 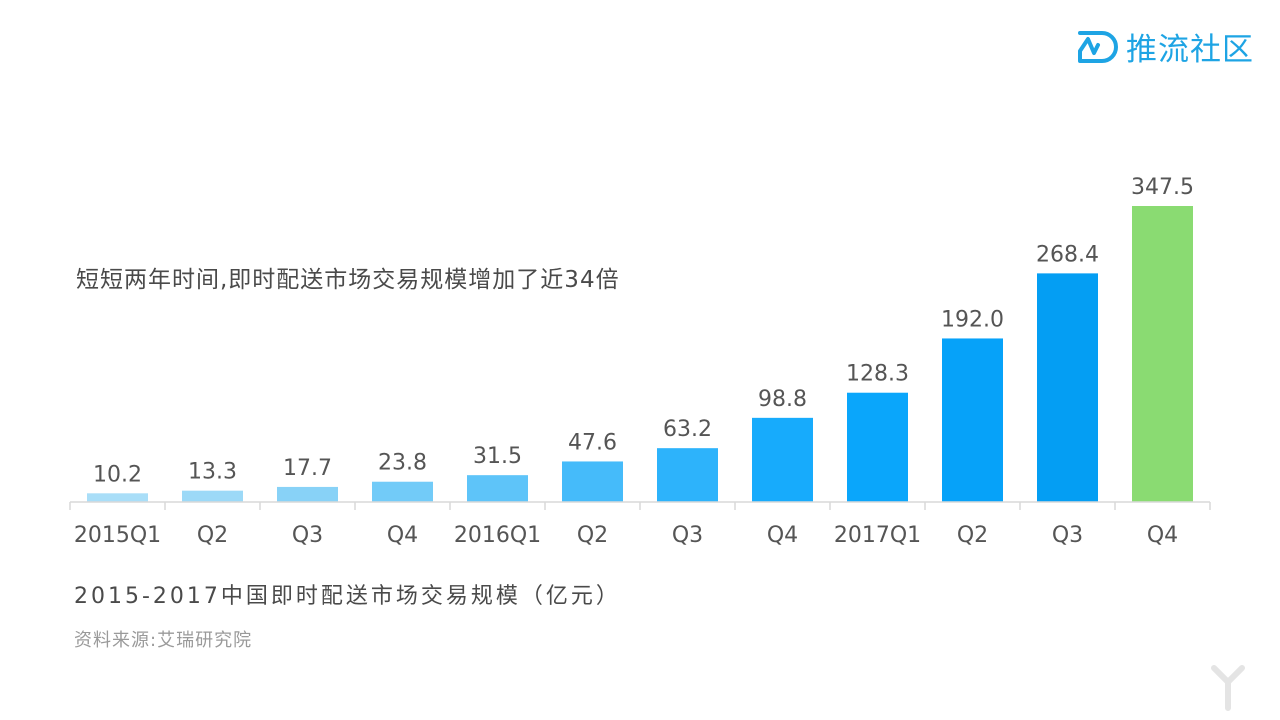 I want to click on bar-value-label: 192.0, so click(x=972, y=319).